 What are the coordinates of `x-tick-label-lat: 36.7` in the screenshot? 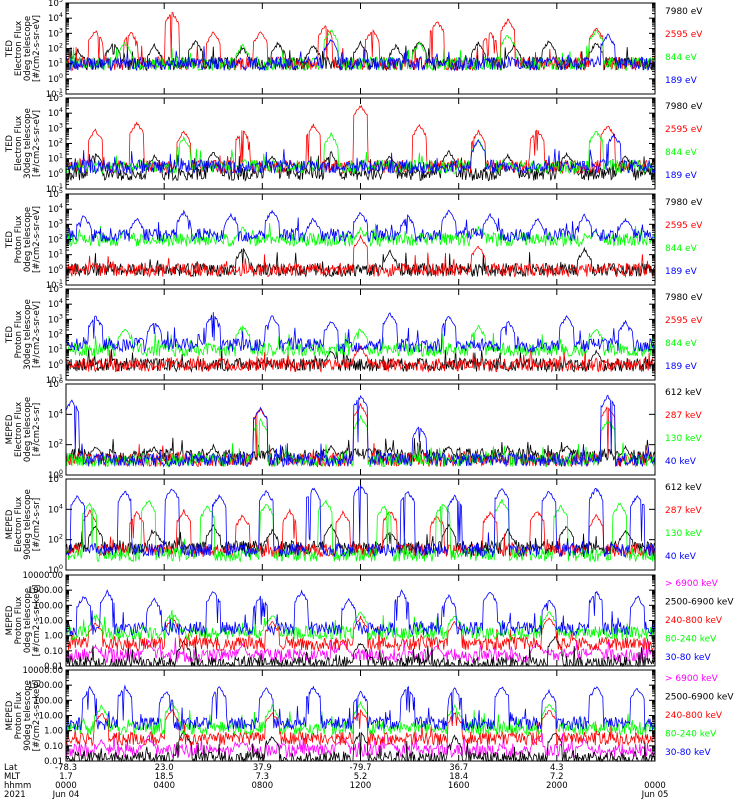 It's located at (458, 768).